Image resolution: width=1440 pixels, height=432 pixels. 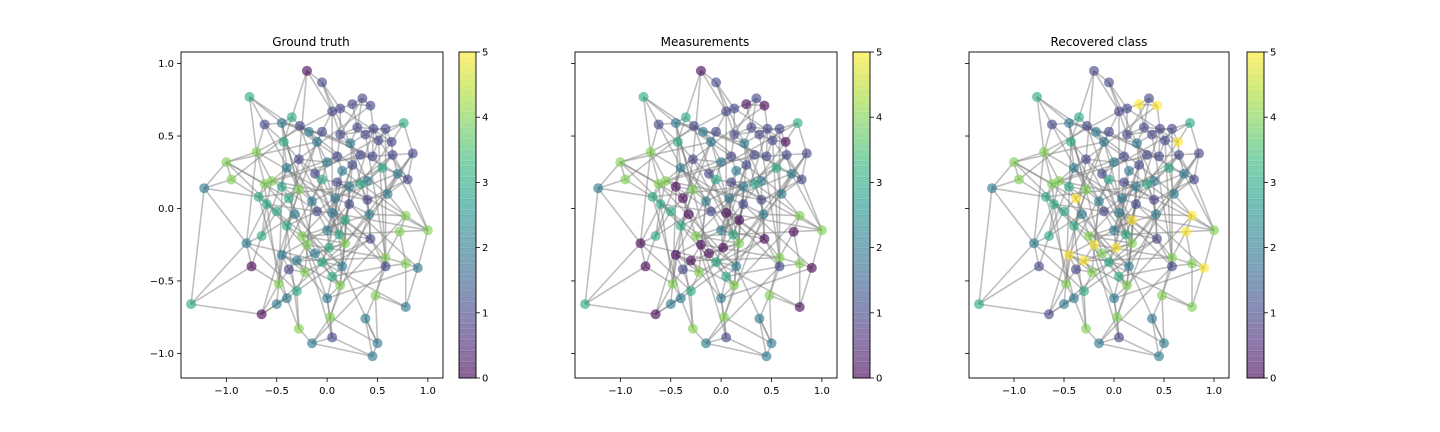 I want to click on y-tick-label: −0.5, so click(x=162, y=281).